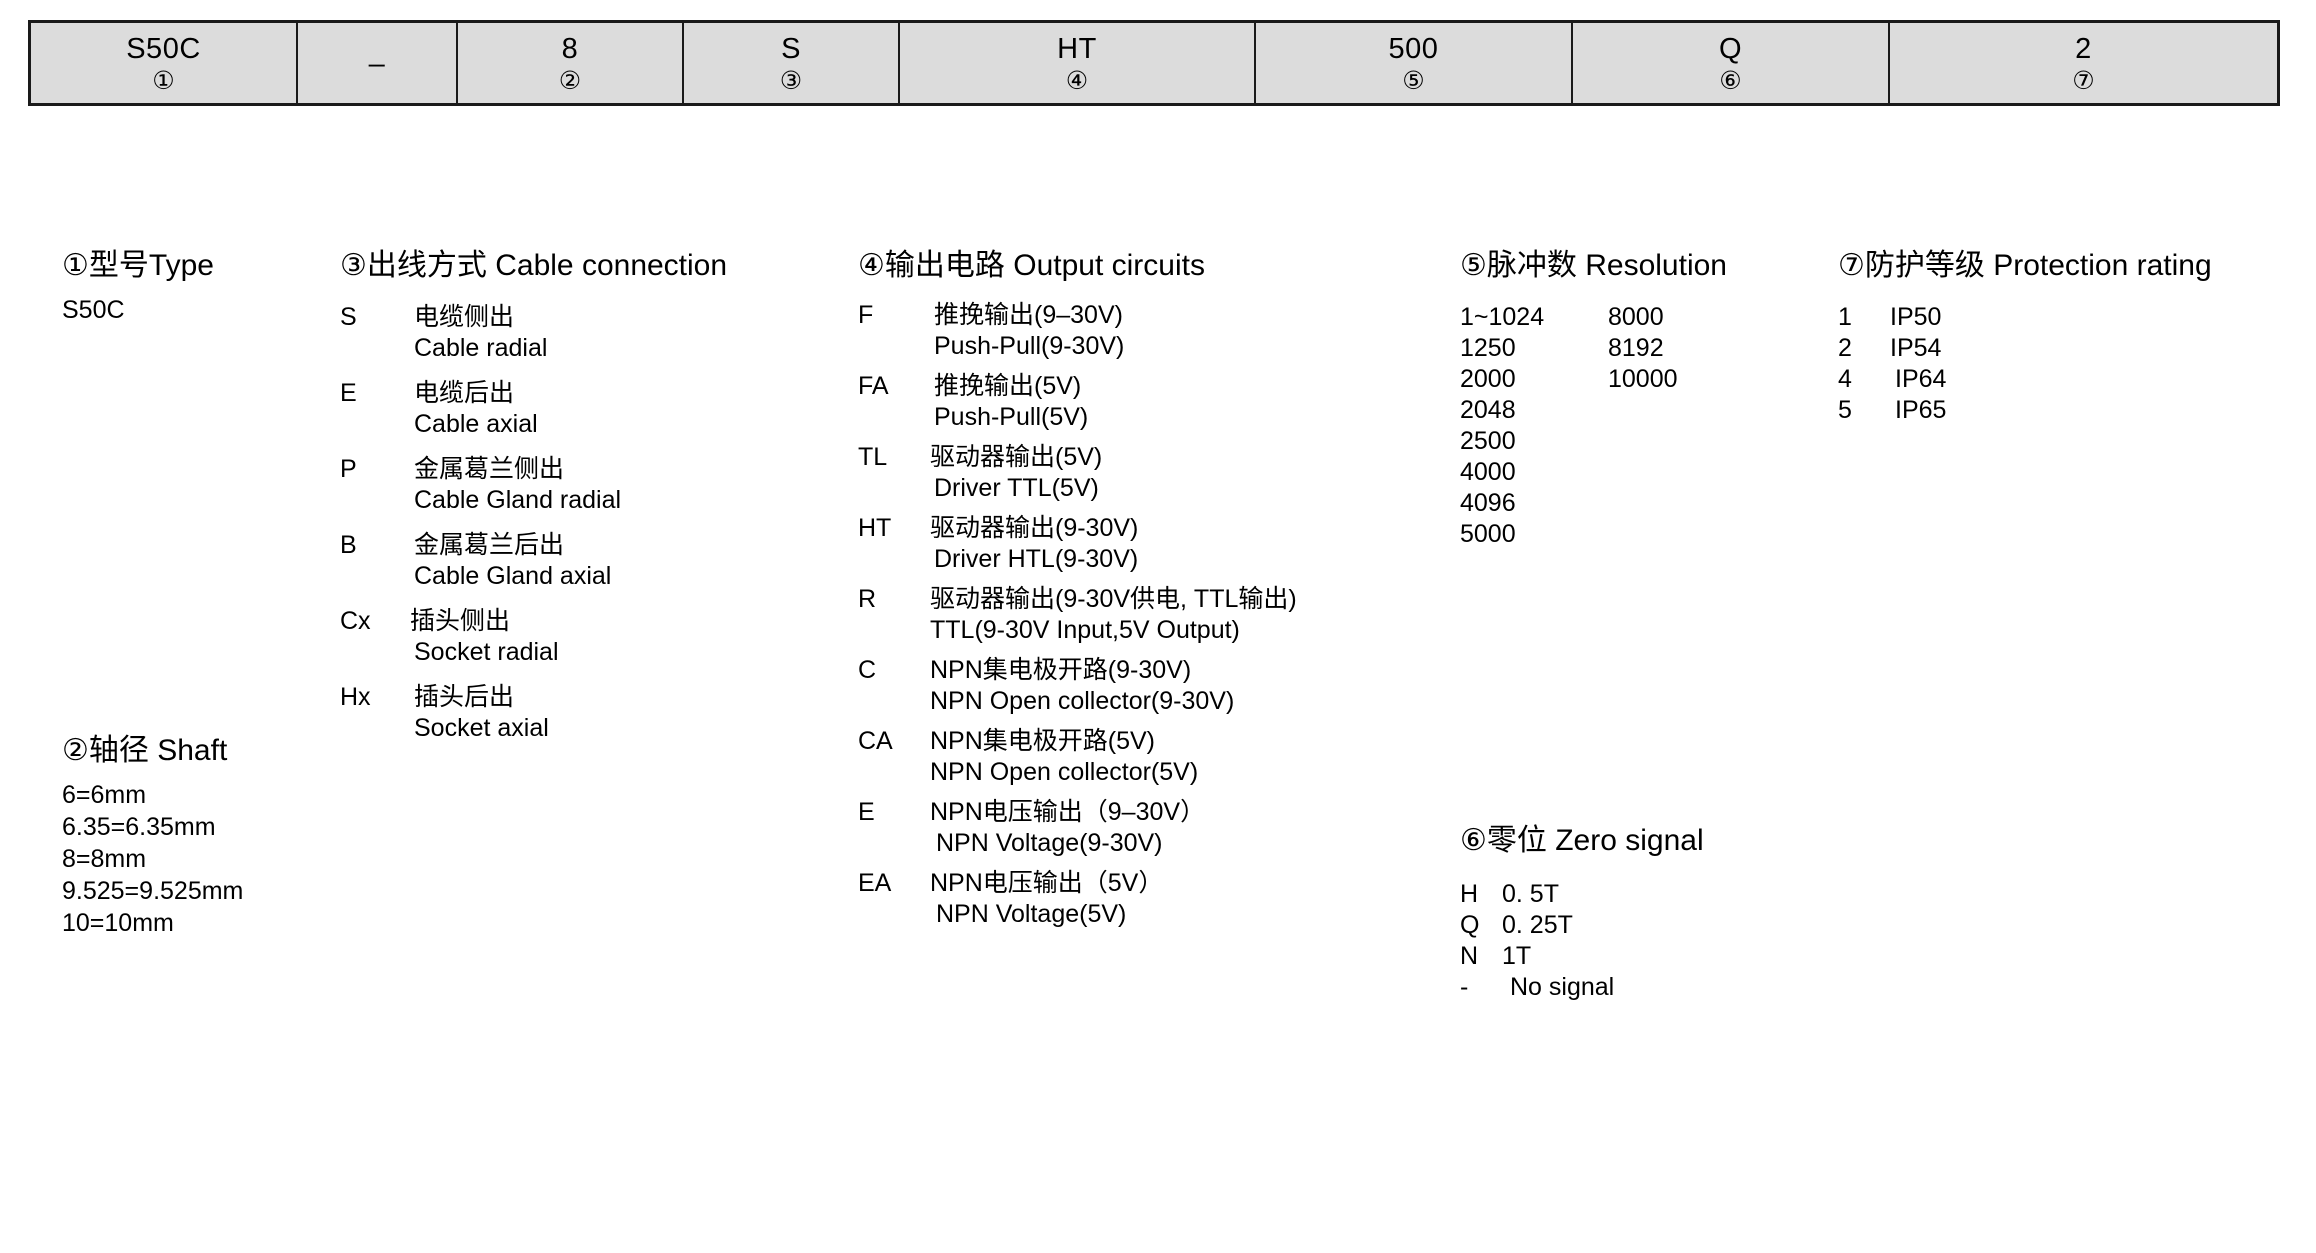 The width and height of the screenshot is (2316, 1253). What do you see at coordinates (1582, 894) in the screenshot?
I see `list-item: H 0. 5T` at bounding box center [1582, 894].